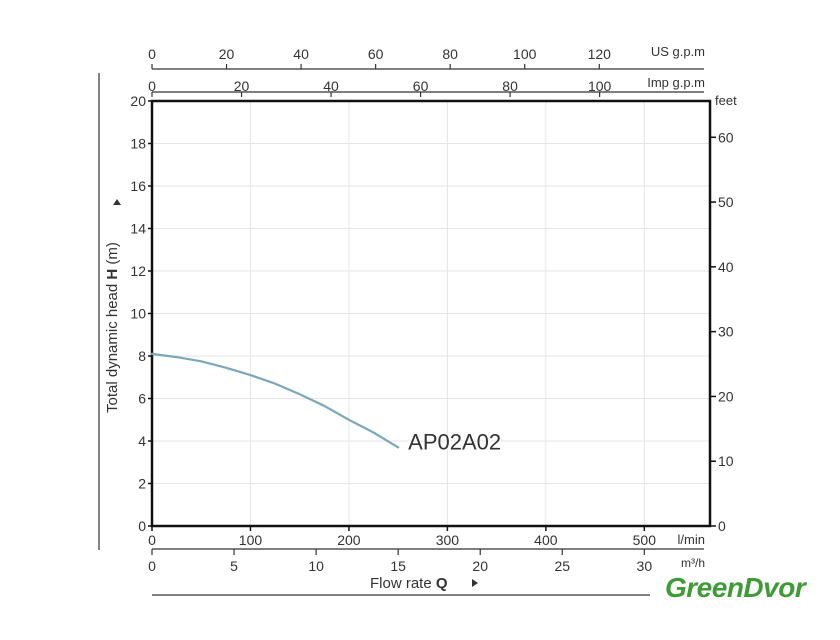  Describe the element at coordinates (525, 54) in the screenshot. I see `x-us-gpm-tick-label: 100` at that location.